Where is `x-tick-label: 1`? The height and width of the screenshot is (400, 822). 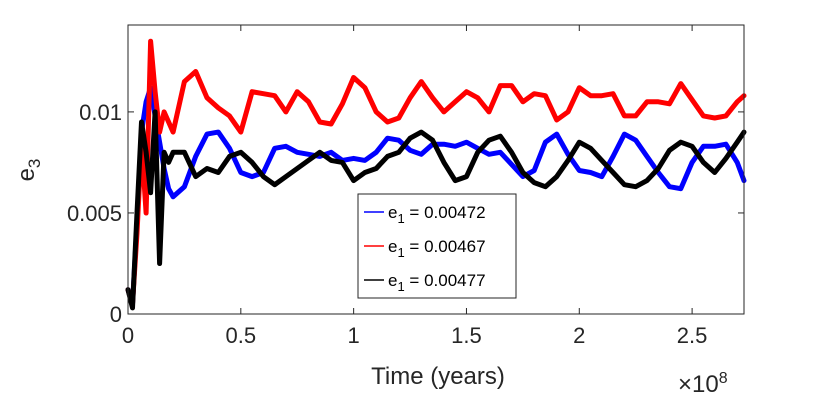
x-tick-label: 1 is located at coordinates (354, 335).